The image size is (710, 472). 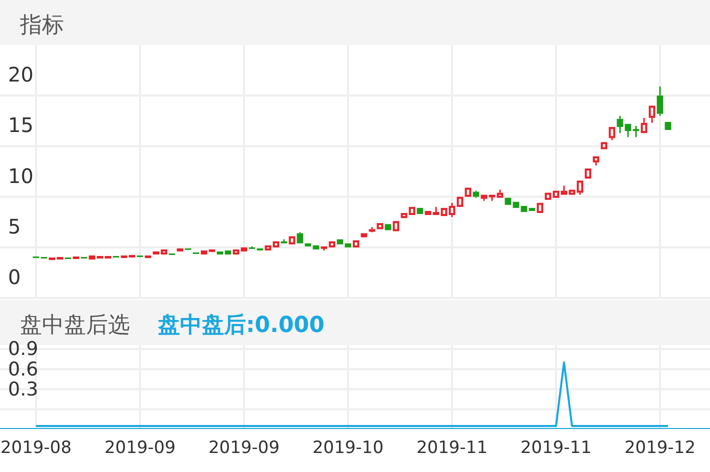 I want to click on x-tick-label: 2019-12, so click(x=660, y=448).